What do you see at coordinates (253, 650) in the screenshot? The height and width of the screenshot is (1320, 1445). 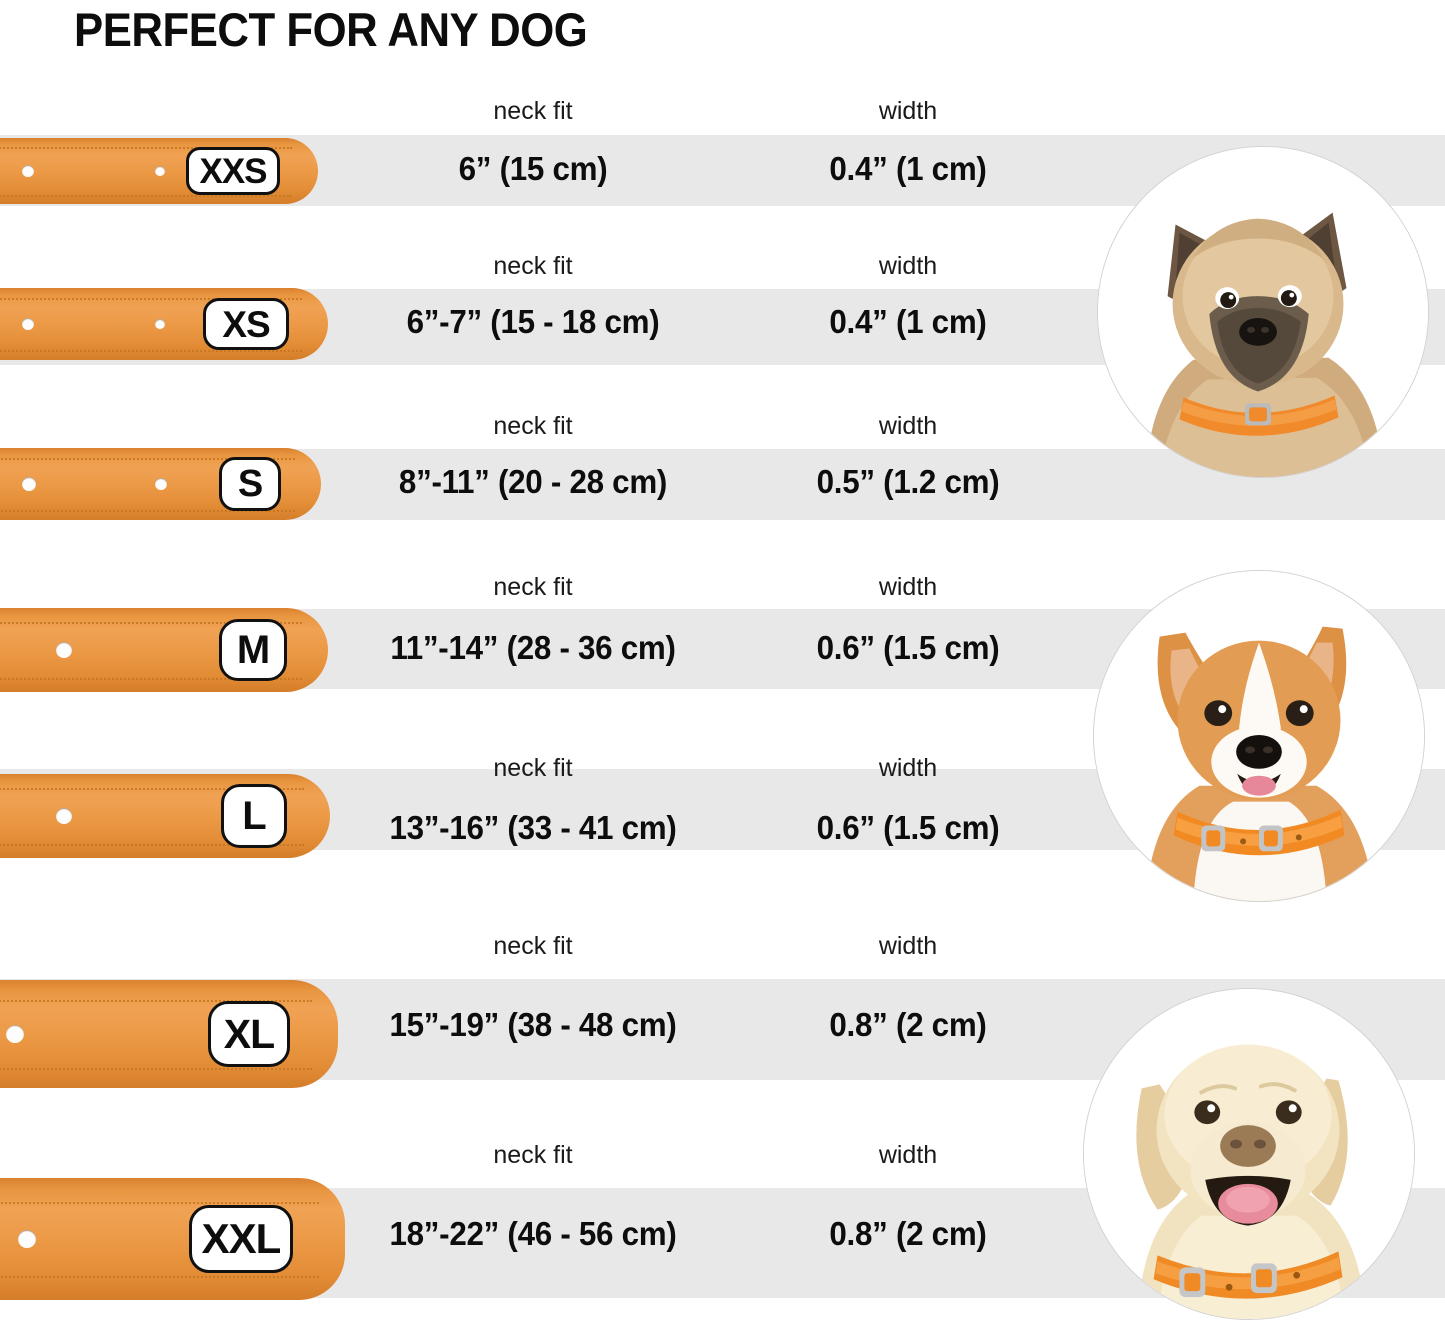 I see `size-badge-m: M` at bounding box center [253, 650].